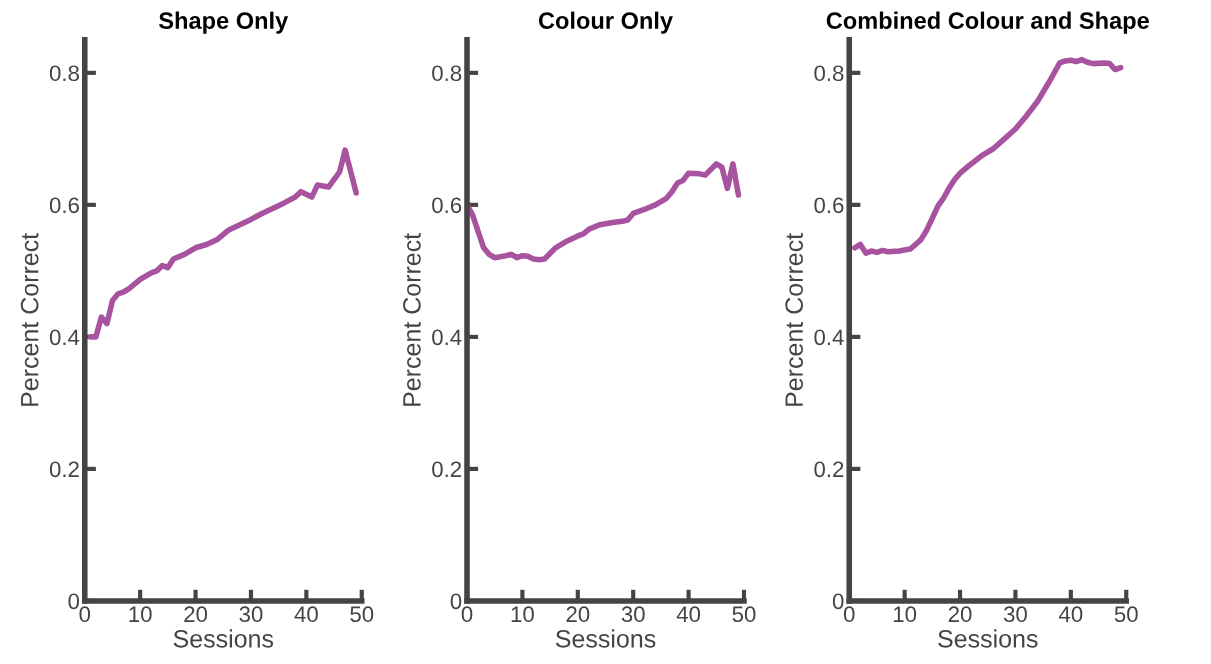  What do you see at coordinates (605, 22) in the screenshot?
I see `chart-title: Colour Only` at bounding box center [605, 22].